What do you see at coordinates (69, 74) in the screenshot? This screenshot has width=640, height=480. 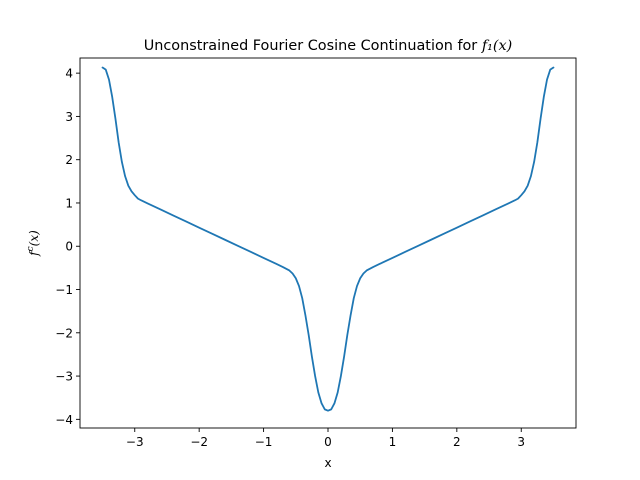 I see `y-tick-label: 4` at bounding box center [69, 74].